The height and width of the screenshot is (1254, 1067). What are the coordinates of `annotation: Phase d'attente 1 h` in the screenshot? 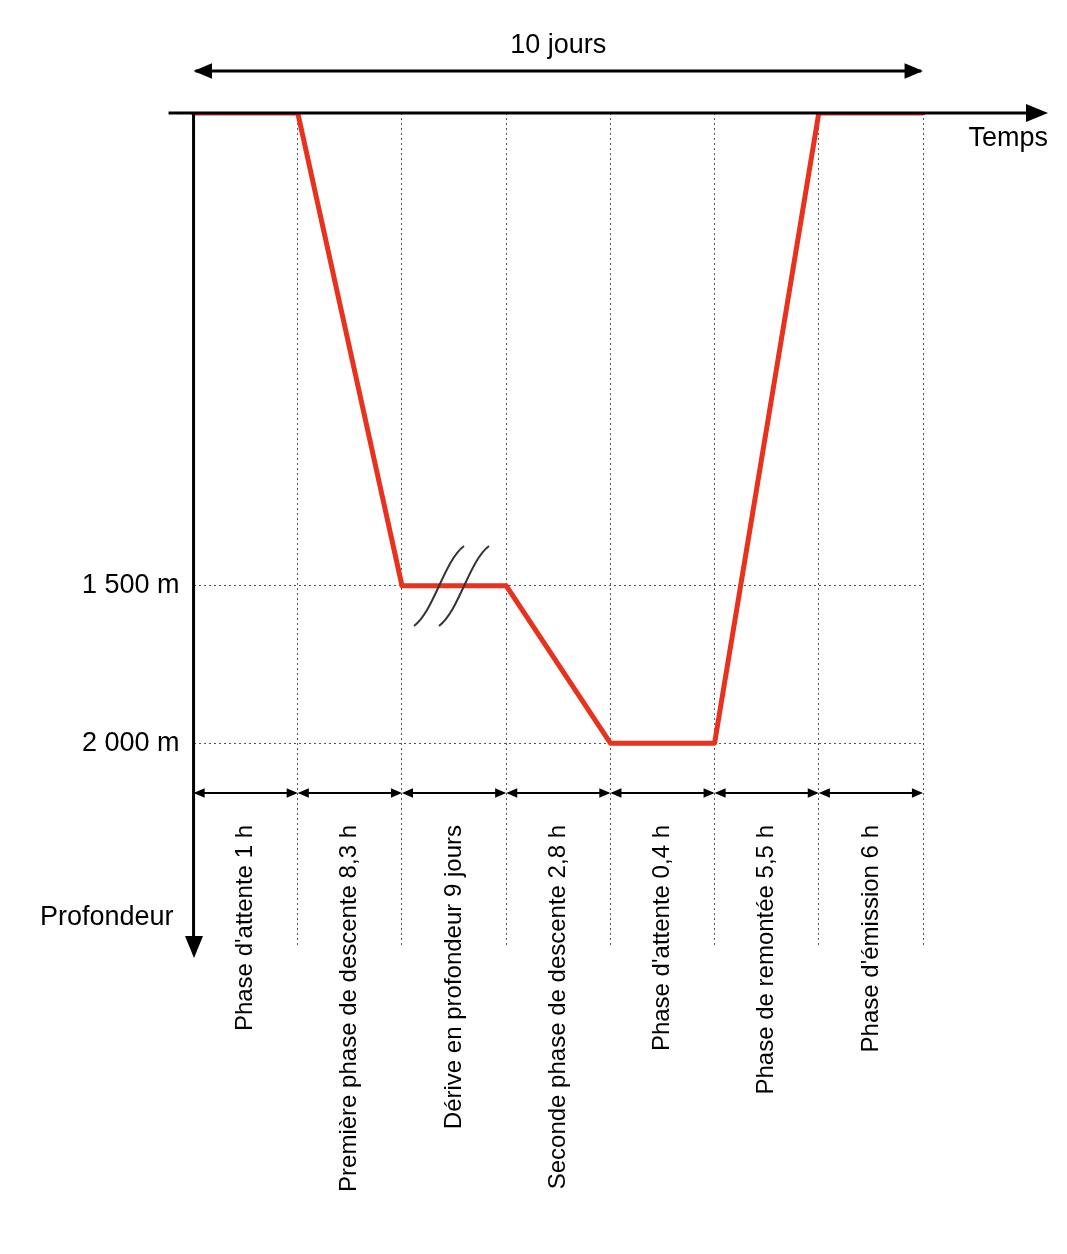 It's located at (244, 928).